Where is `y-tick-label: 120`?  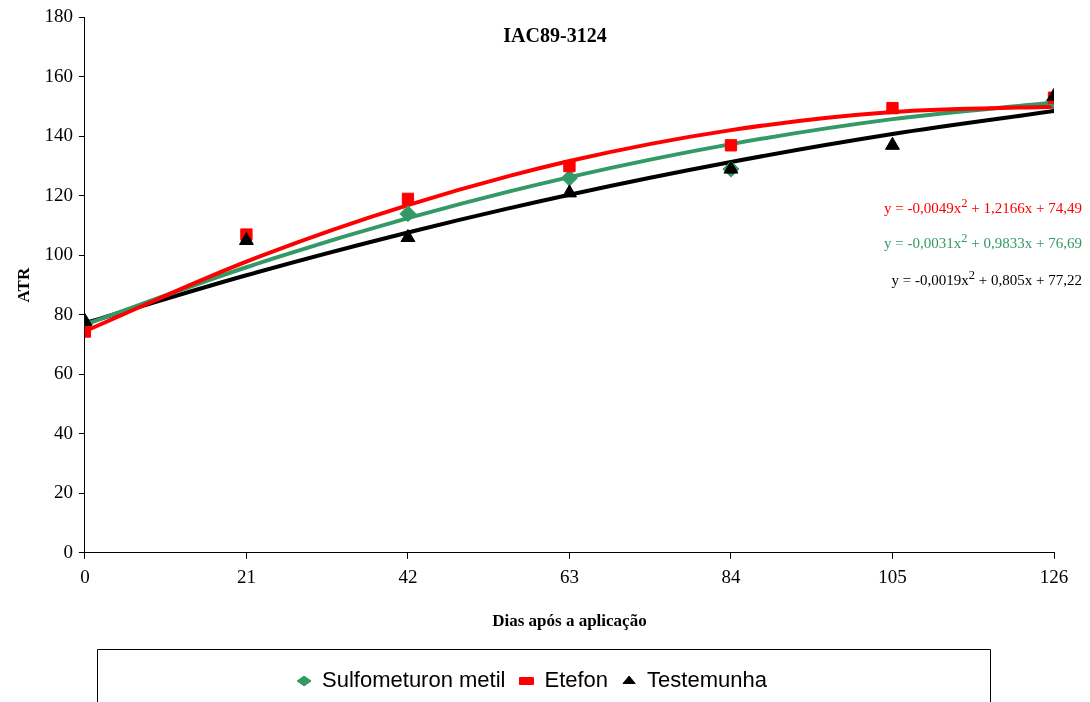 y-tick-label: 120 is located at coordinates (58, 194).